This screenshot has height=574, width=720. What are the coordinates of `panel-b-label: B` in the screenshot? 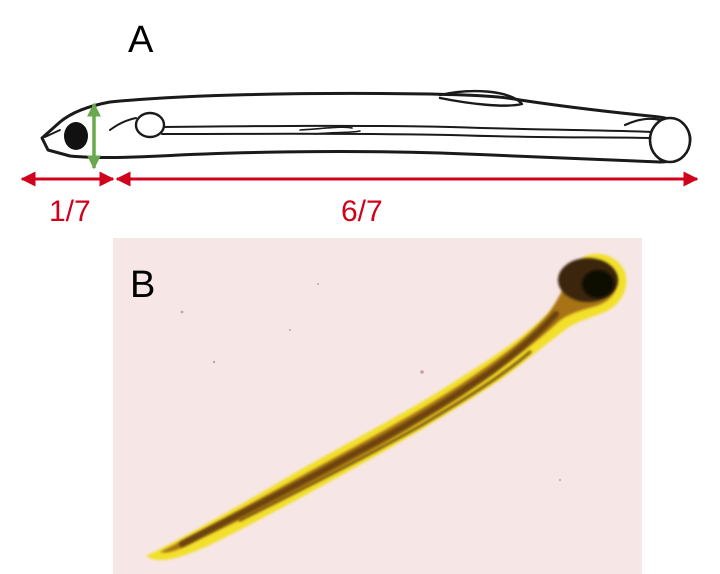 It's located at (142, 285).